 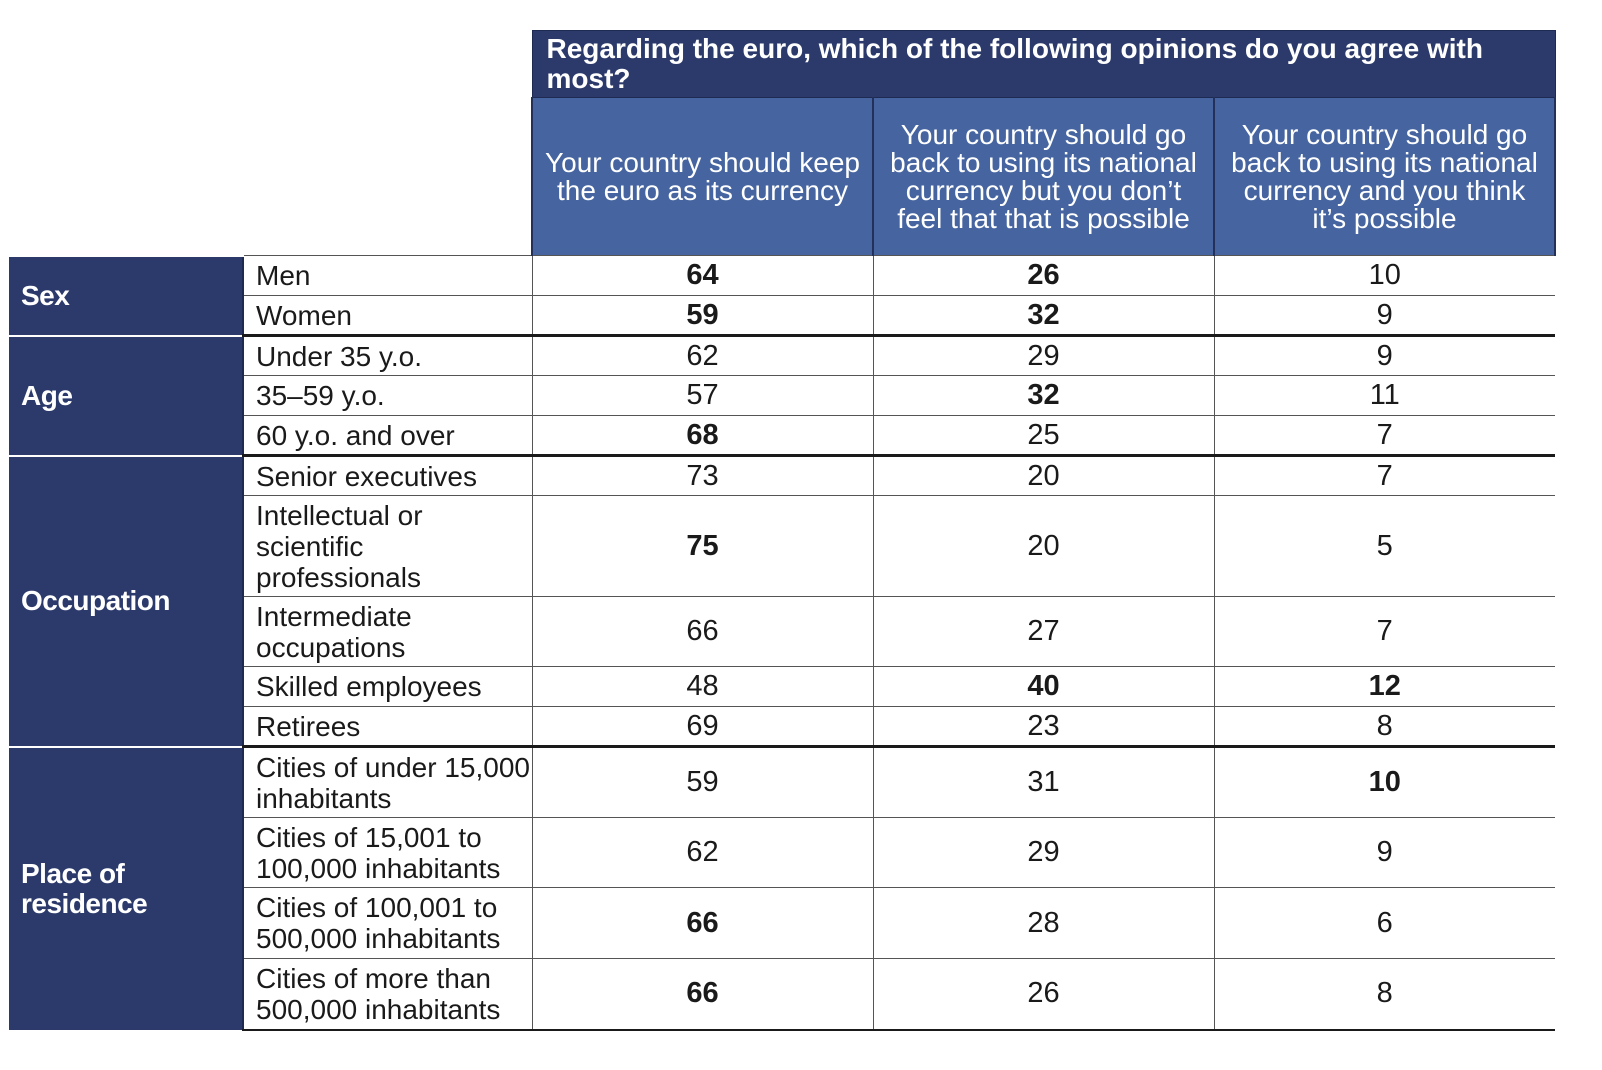 What do you see at coordinates (126, 295) in the screenshot?
I see `group-label: Sex` at bounding box center [126, 295].